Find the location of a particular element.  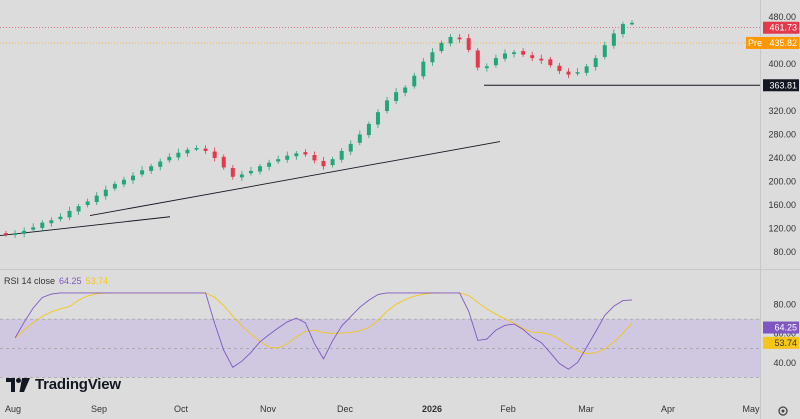

rsi-axis-tick: 80.00 is located at coordinates (784, 305).